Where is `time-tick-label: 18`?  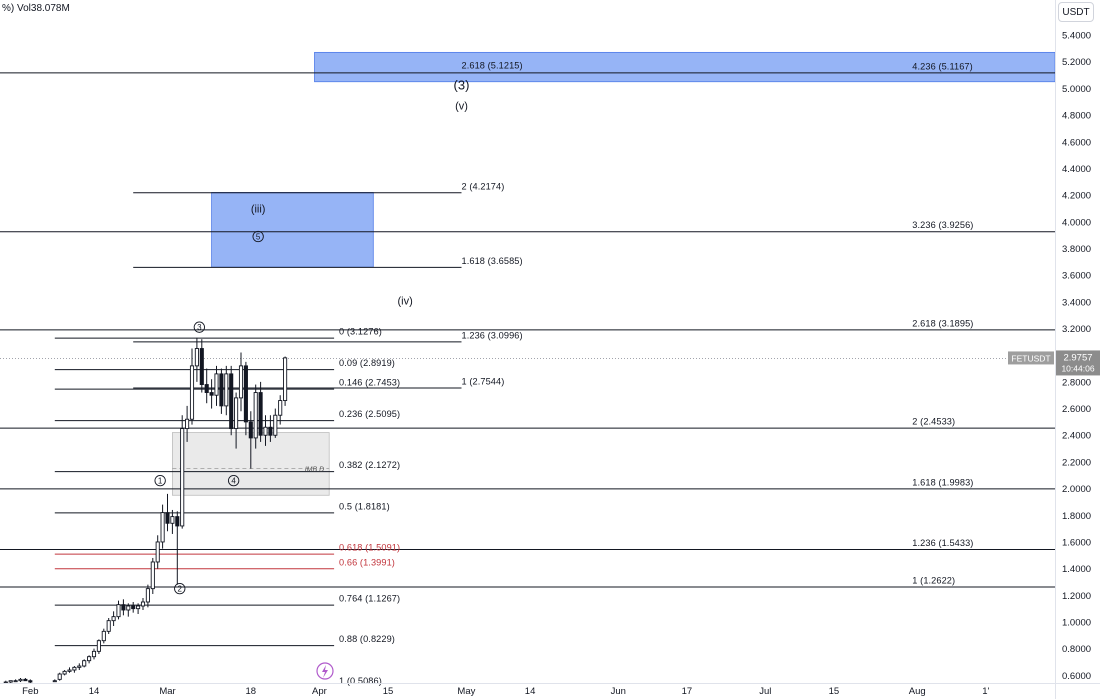
time-tick-label: 18 is located at coordinates (251, 691).